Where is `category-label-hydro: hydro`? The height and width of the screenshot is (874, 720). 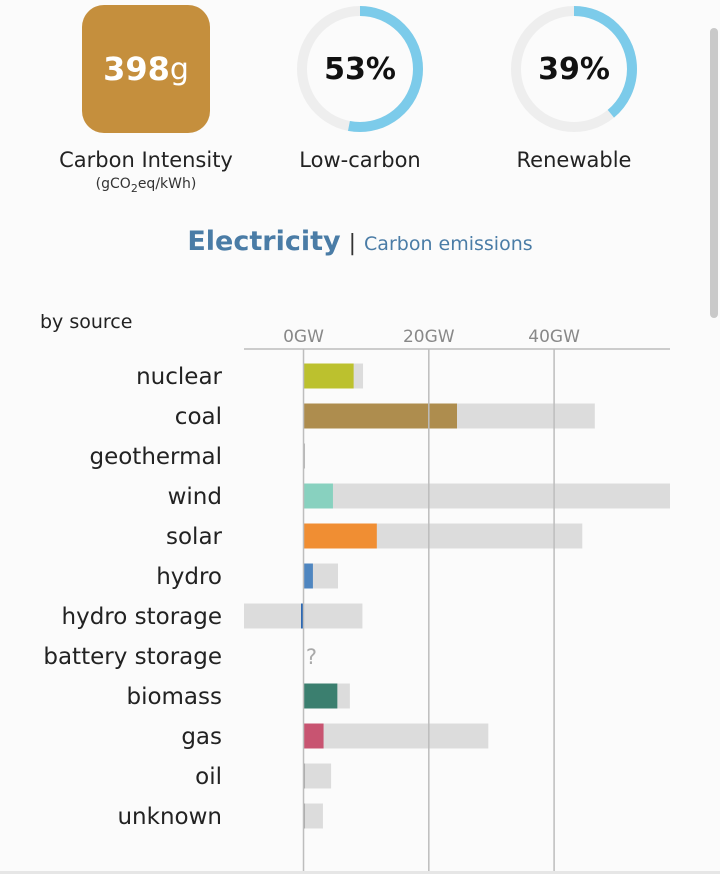 category-label-hydro: hydro is located at coordinates (189, 577).